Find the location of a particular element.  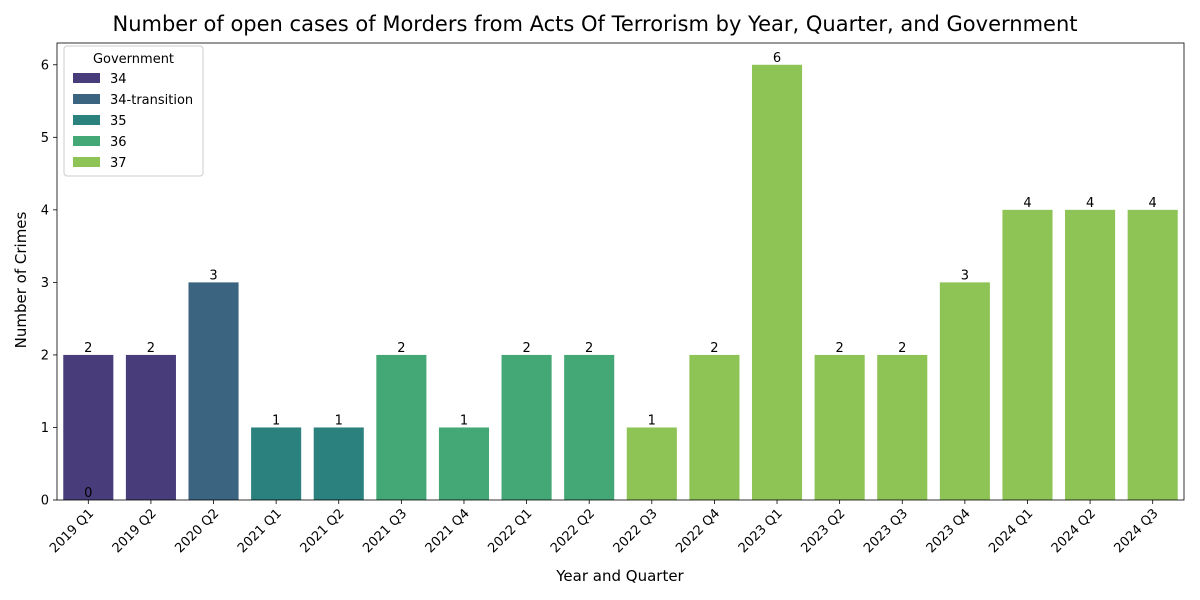

x-tick-label: 2019 Q1 is located at coordinates (72, 531).